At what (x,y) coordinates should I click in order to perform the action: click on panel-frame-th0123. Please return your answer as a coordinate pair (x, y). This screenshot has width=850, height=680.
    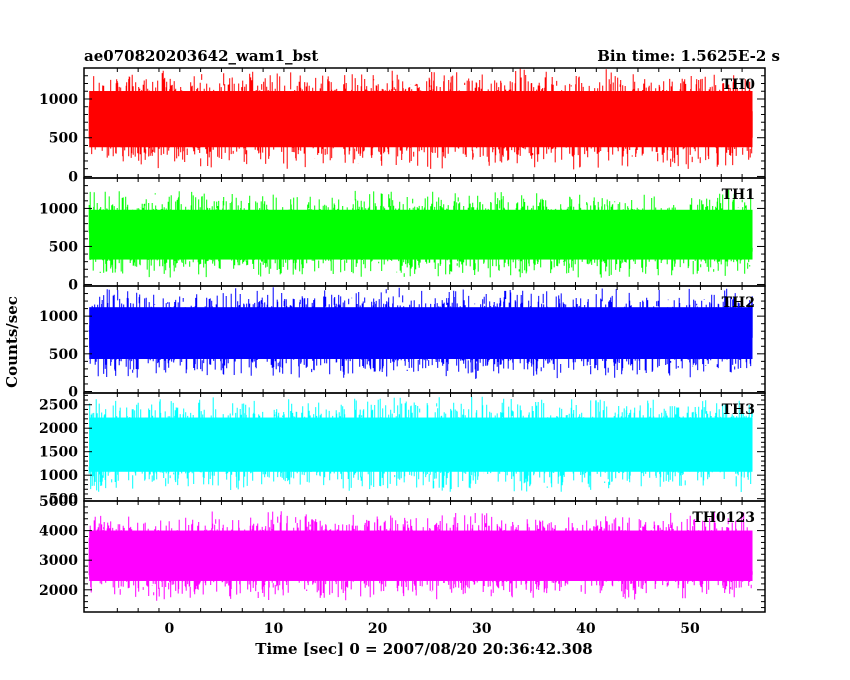
    Looking at the image, I should click on (424, 556).